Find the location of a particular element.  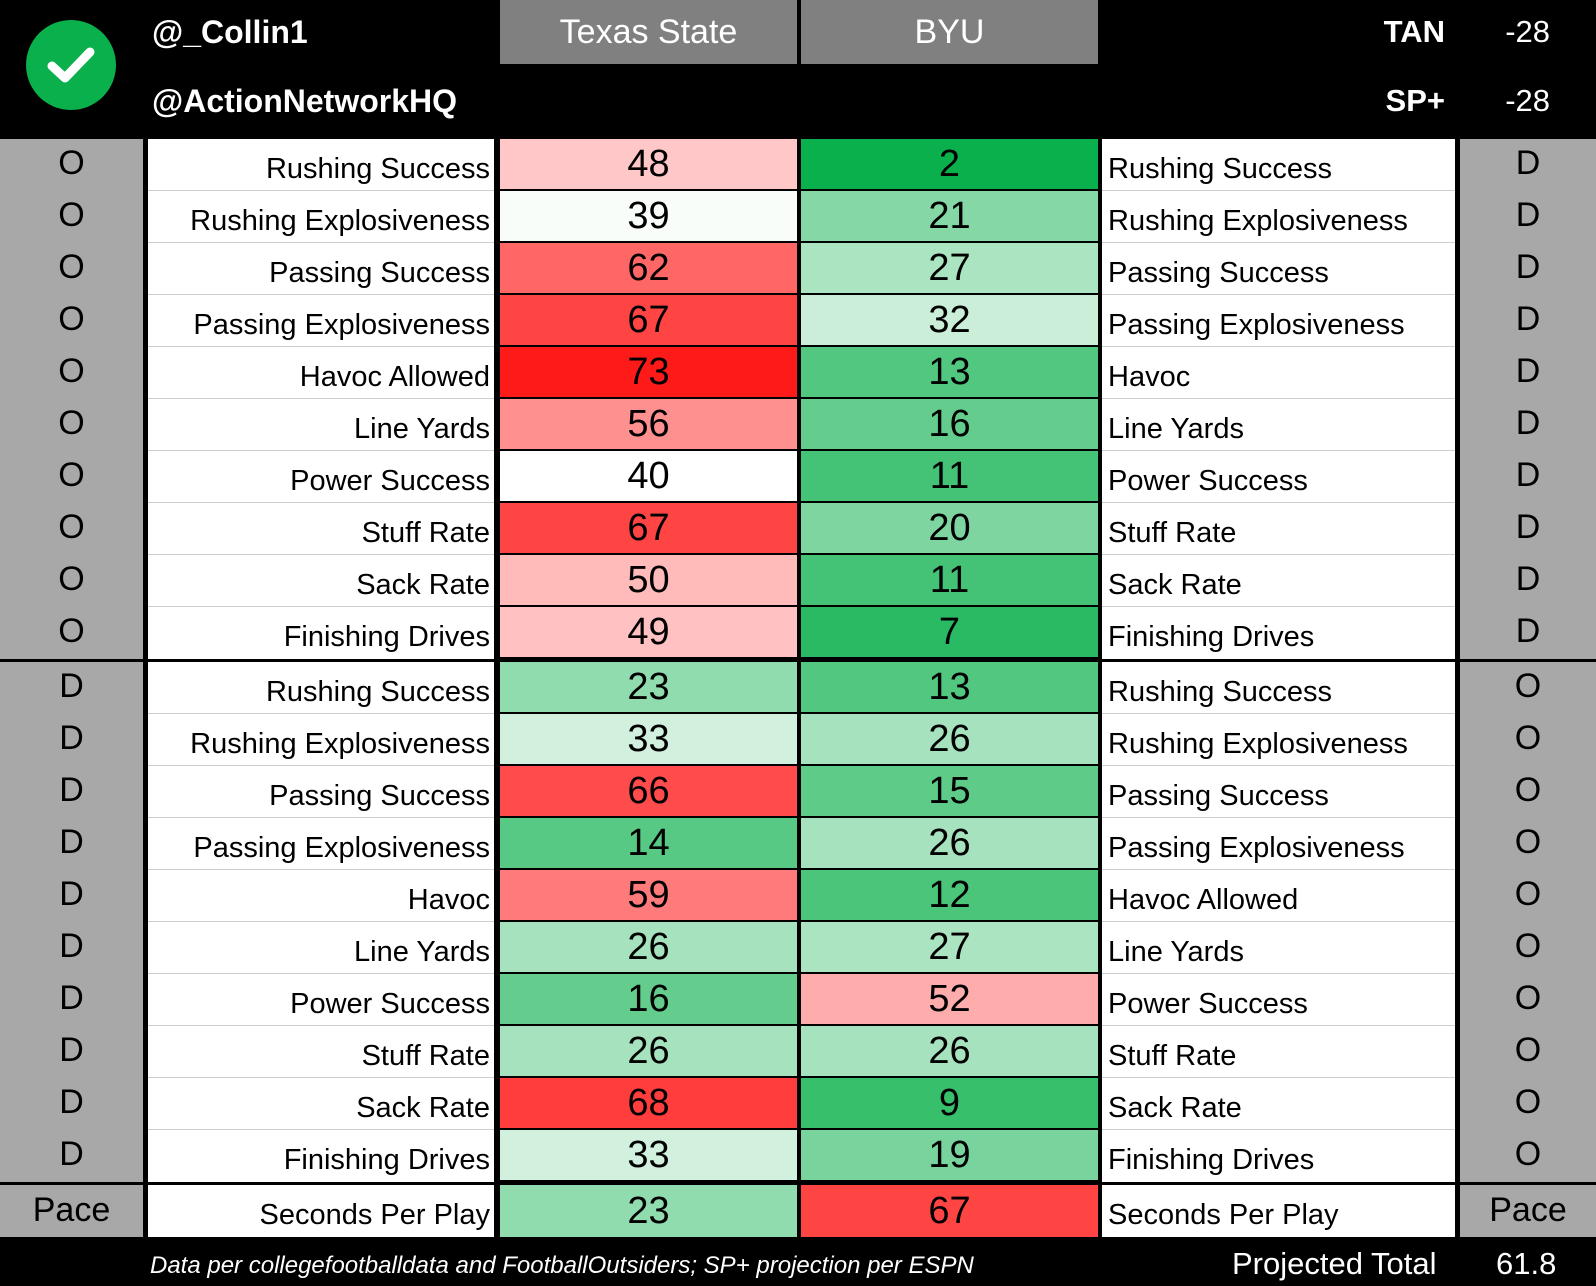

stat-value-left: 33 is located at coordinates (648, 739).